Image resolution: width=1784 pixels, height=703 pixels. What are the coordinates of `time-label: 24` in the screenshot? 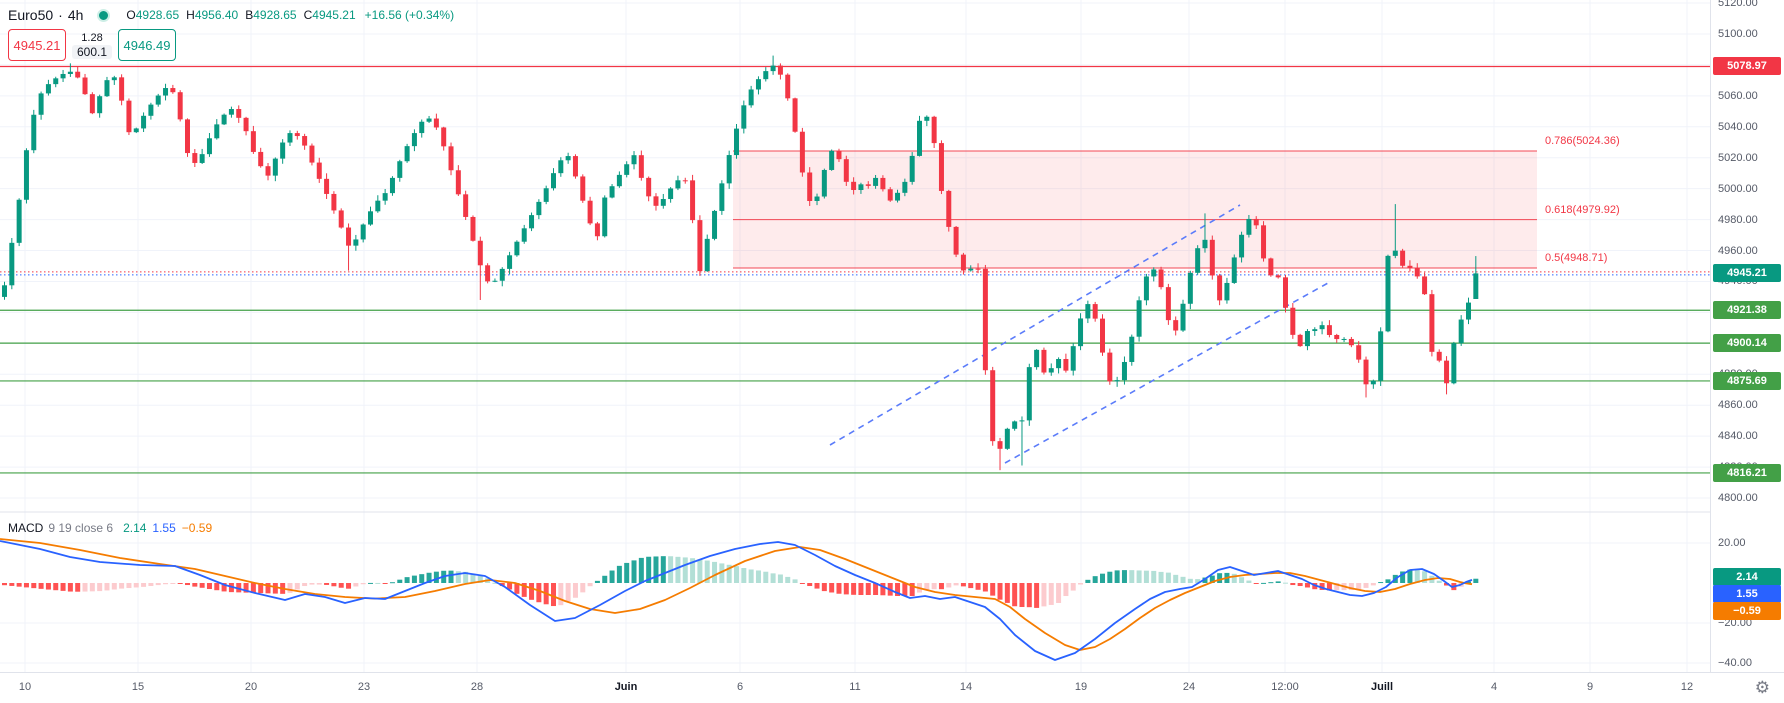 It's located at (1189, 687).